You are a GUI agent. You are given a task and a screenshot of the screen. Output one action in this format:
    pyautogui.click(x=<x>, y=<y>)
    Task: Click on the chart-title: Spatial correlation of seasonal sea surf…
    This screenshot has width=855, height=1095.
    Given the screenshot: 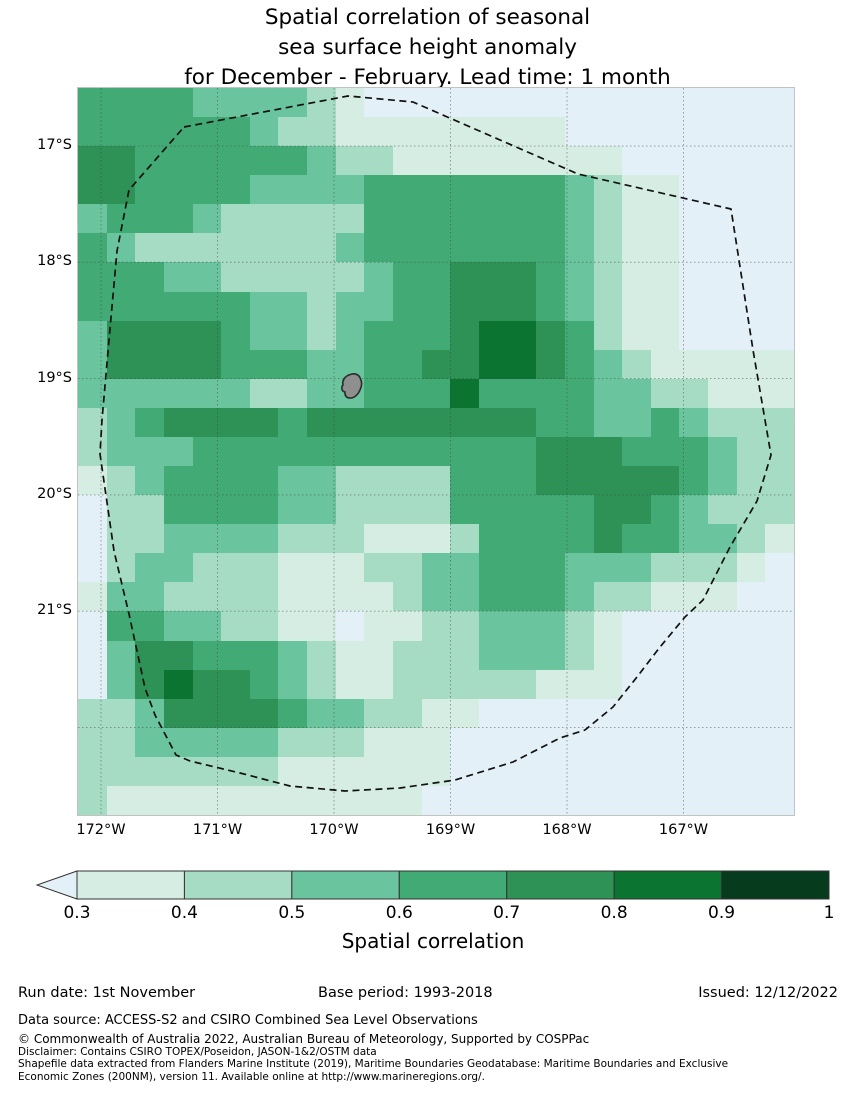 What is the action you would take?
    pyautogui.click(x=427, y=48)
    